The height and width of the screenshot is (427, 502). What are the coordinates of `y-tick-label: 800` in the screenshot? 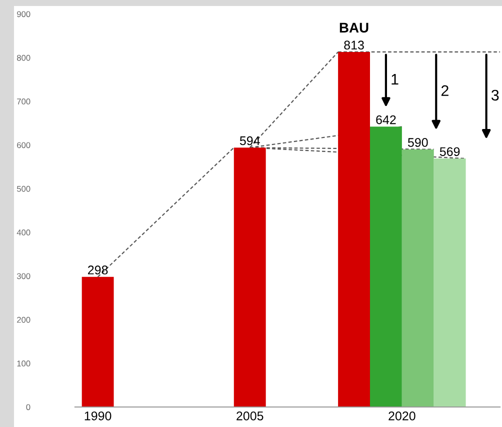 It's located at (23, 57).